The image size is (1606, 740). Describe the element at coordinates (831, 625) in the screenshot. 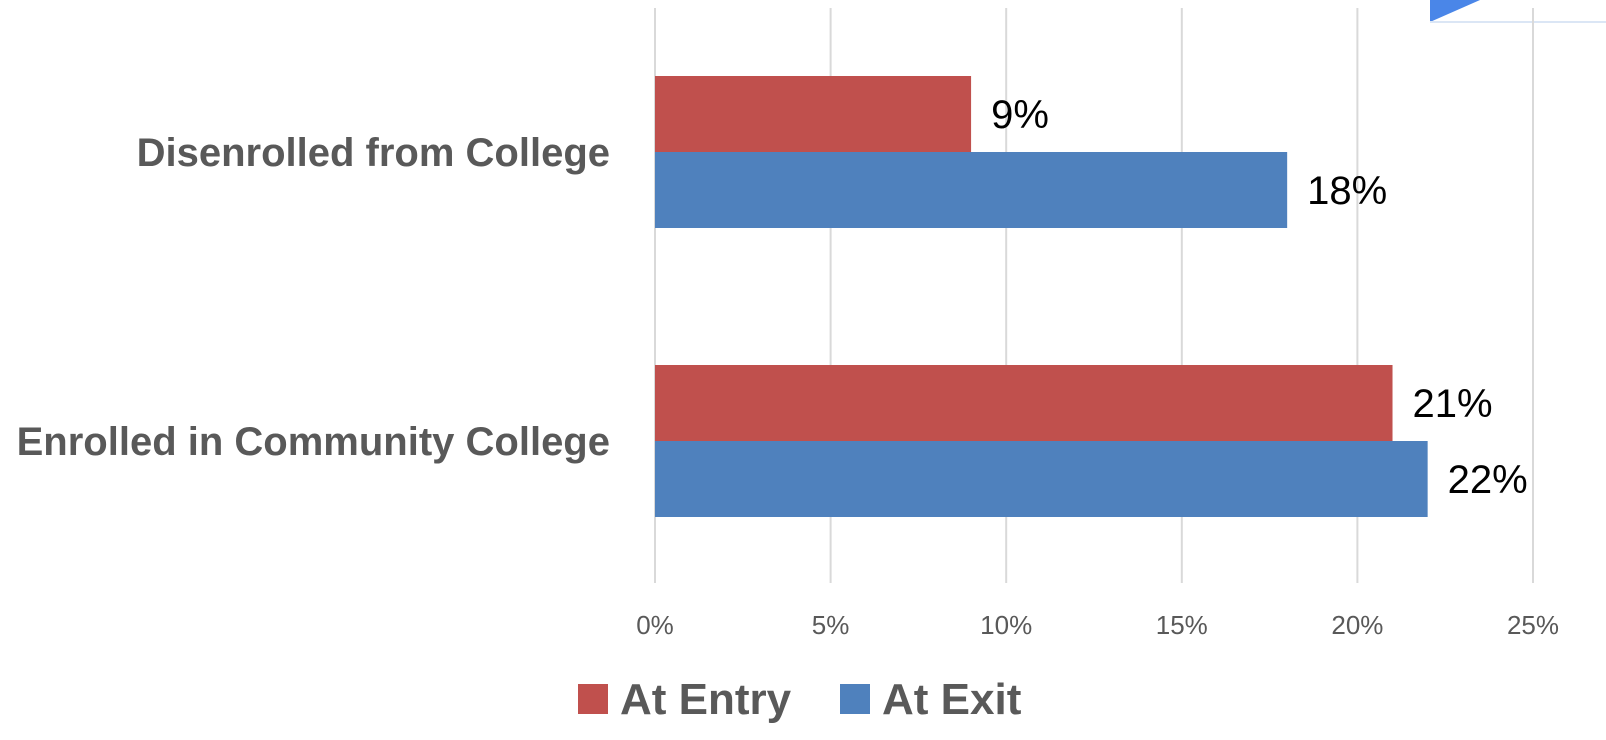

I see `x-tick-label-1: 5%` at that location.